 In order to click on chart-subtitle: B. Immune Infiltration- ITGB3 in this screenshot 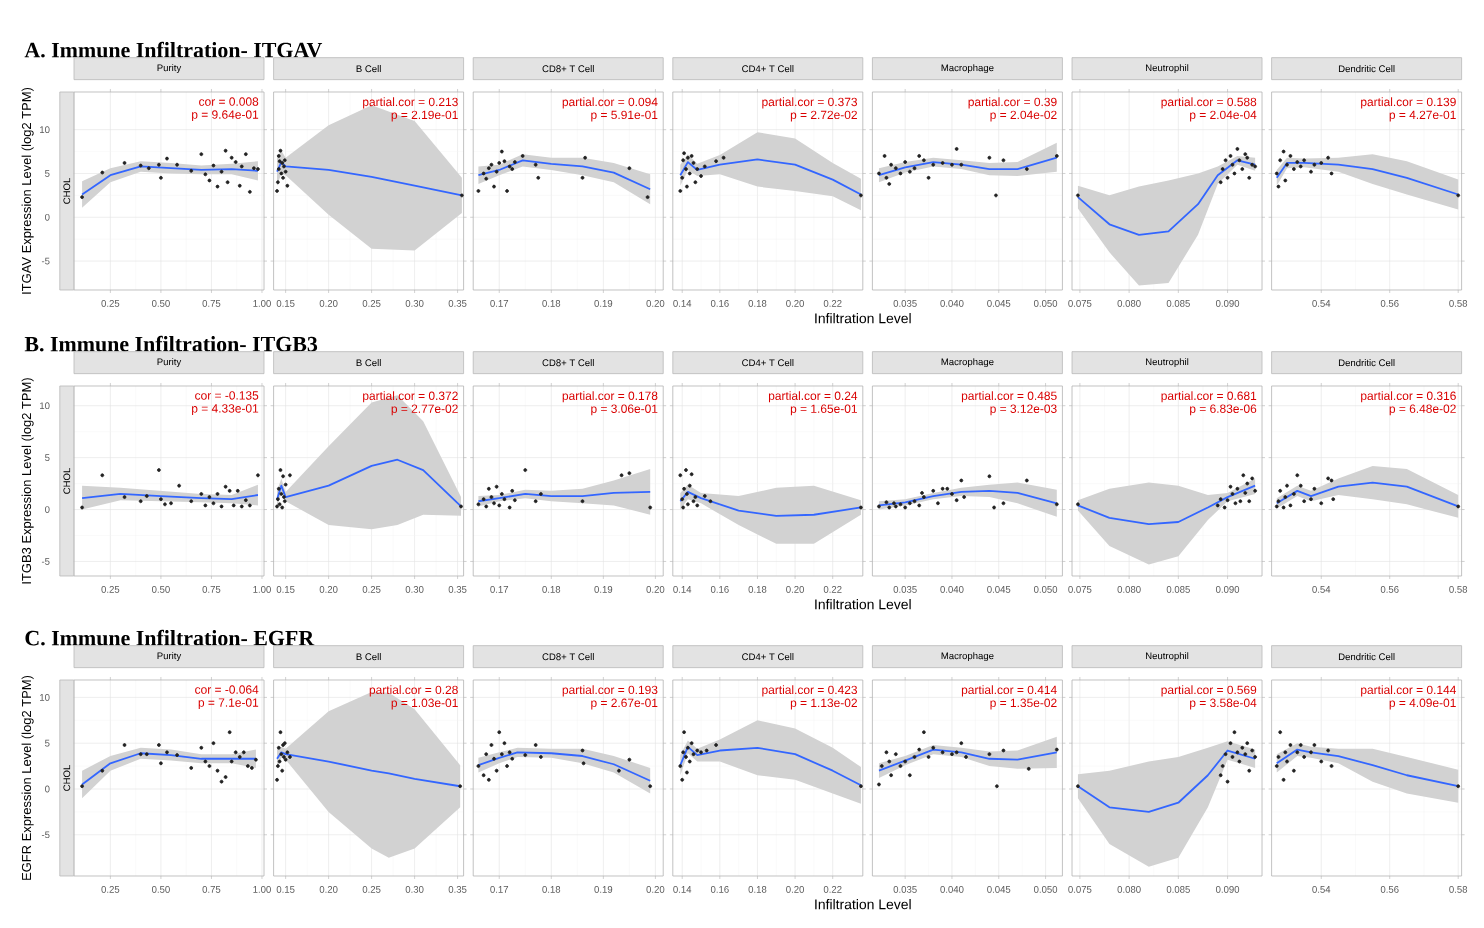, I will do `click(171, 343)`.